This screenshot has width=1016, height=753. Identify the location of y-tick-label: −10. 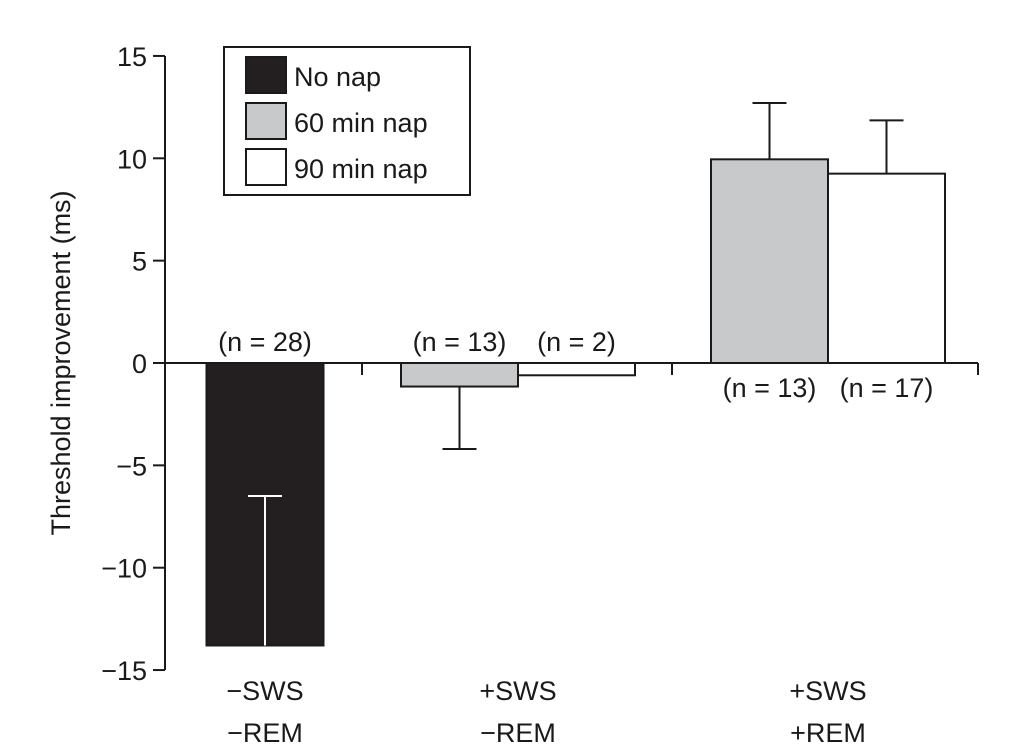
(124, 569).